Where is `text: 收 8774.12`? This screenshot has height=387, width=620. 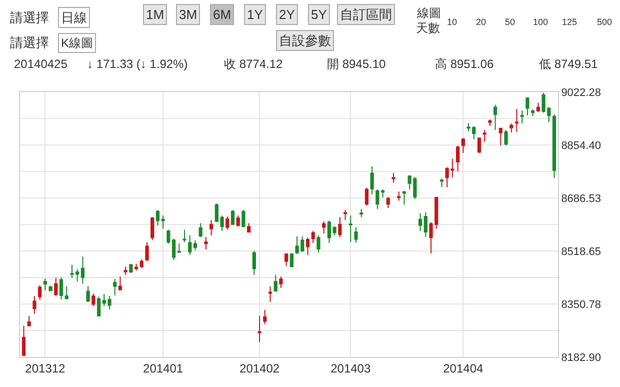
text: 收 8774.12 is located at coordinates (254, 64).